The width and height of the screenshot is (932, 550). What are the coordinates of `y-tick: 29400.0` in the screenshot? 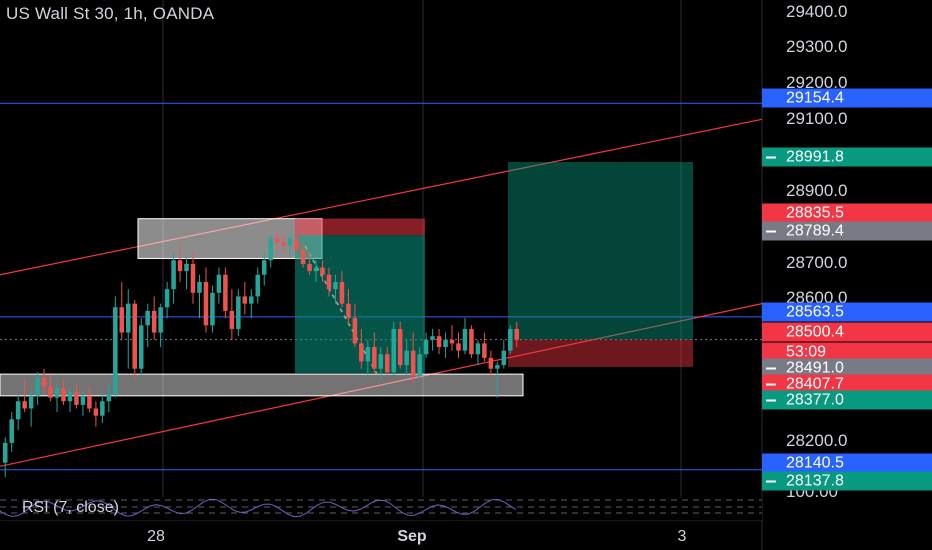 It's located at (817, 11).